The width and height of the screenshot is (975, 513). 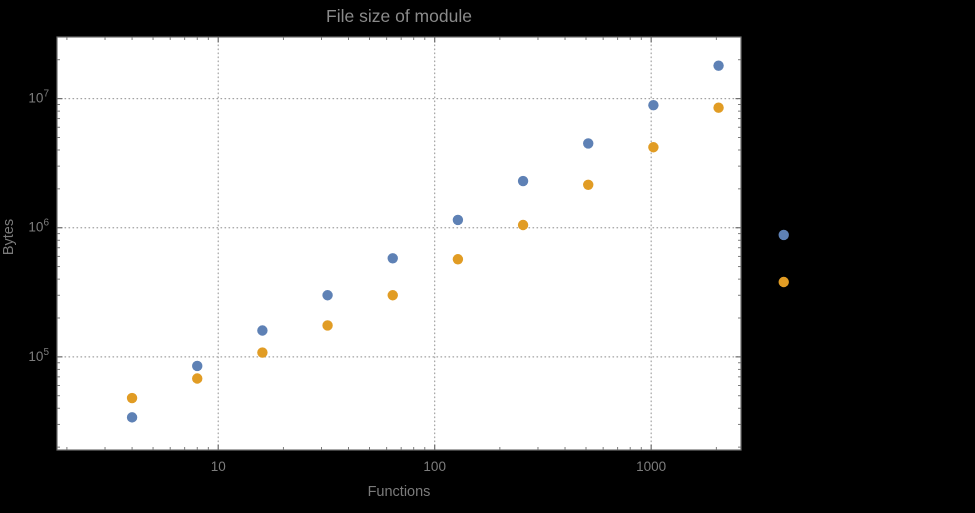 What do you see at coordinates (434, 466) in the screenshot?
I see `x-tick-label: 100` at bounding box center [434, 466].